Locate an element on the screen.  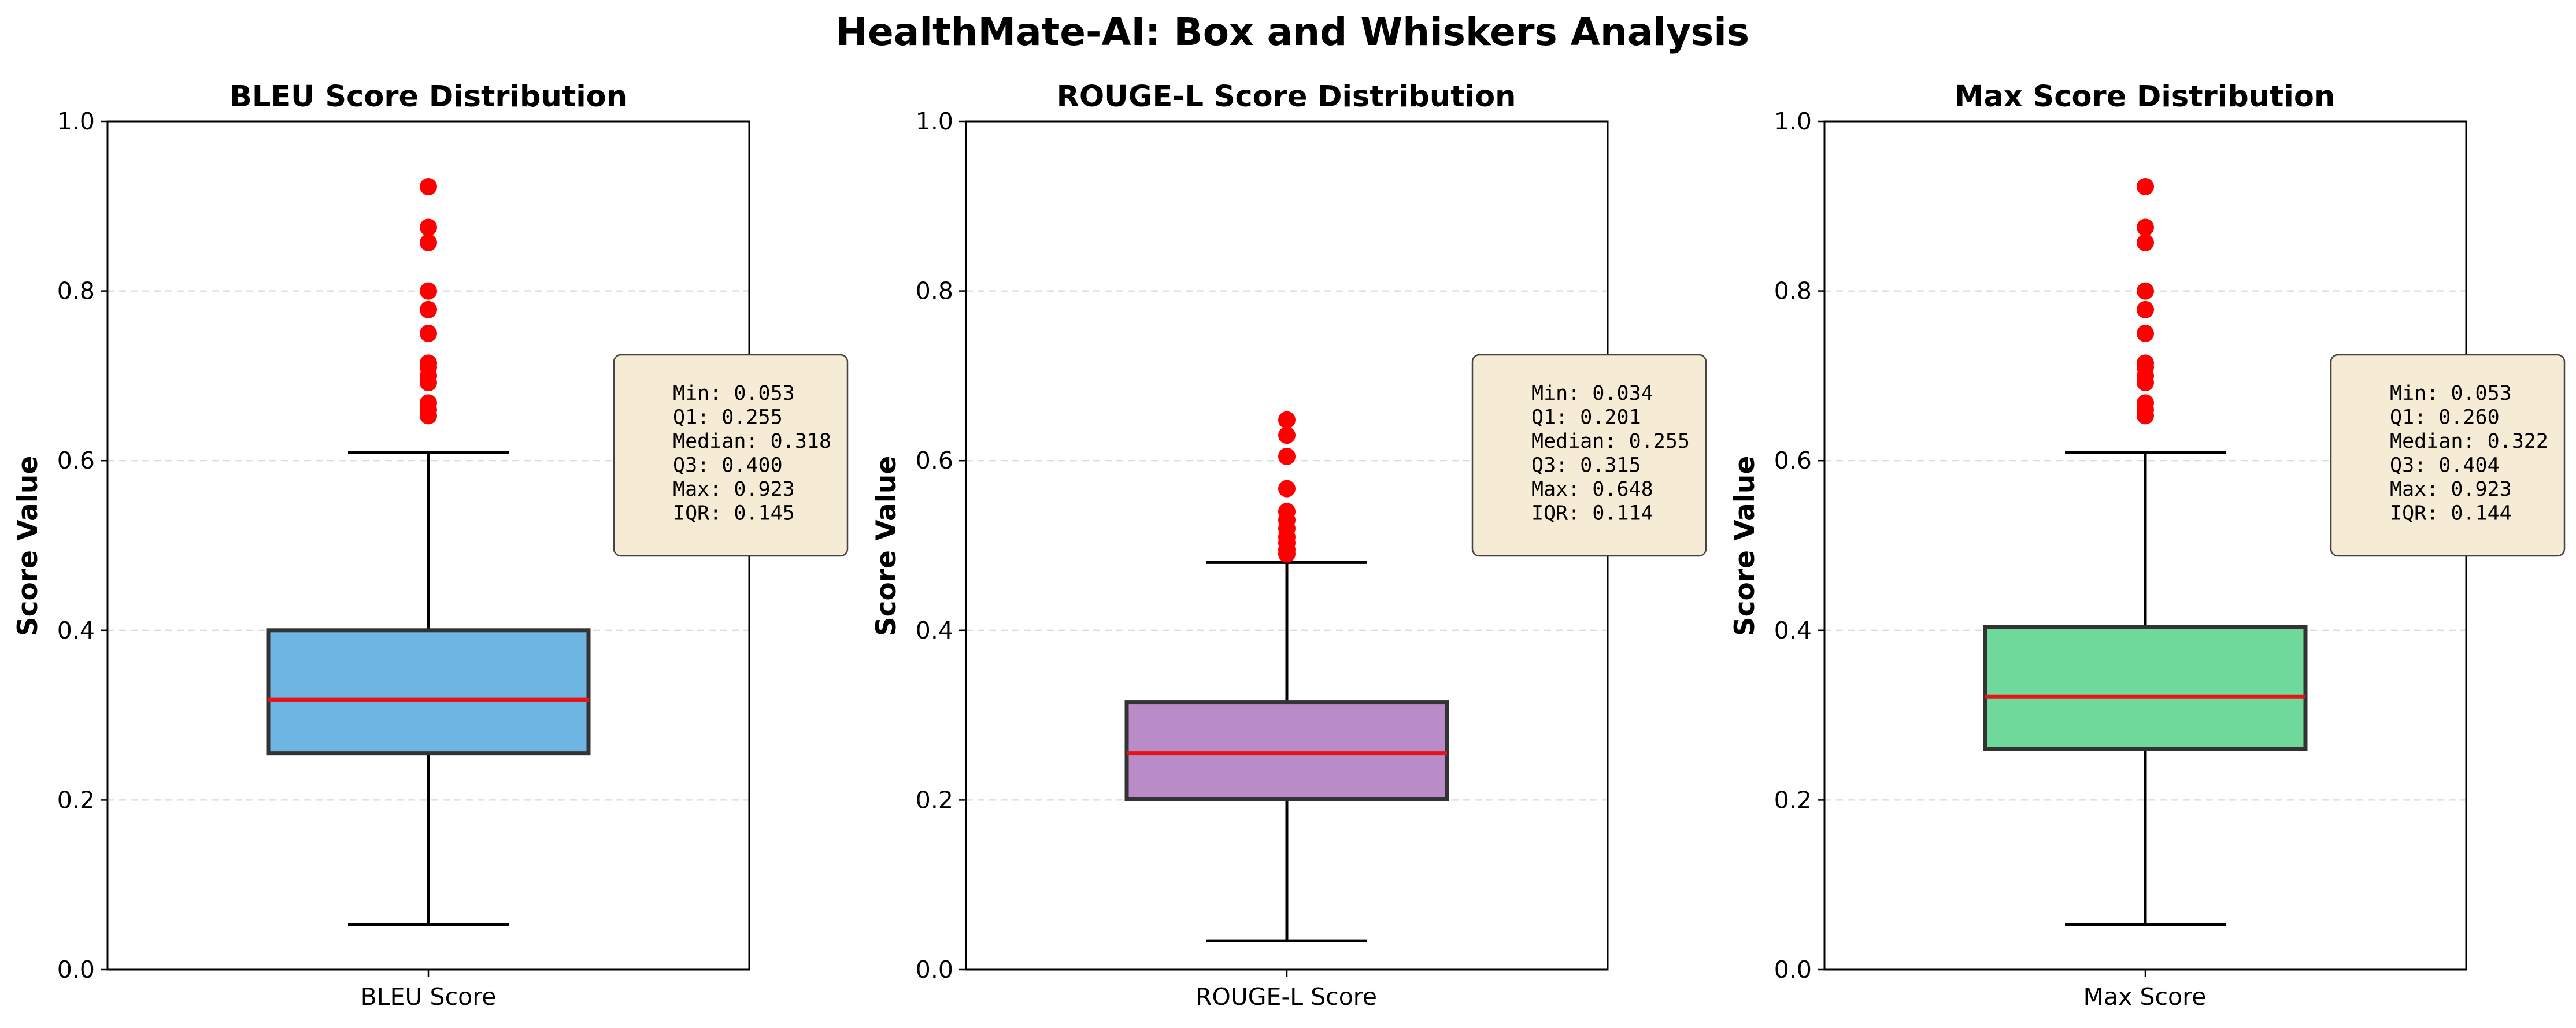
max-score-box is located at coordinates (2145, 688).